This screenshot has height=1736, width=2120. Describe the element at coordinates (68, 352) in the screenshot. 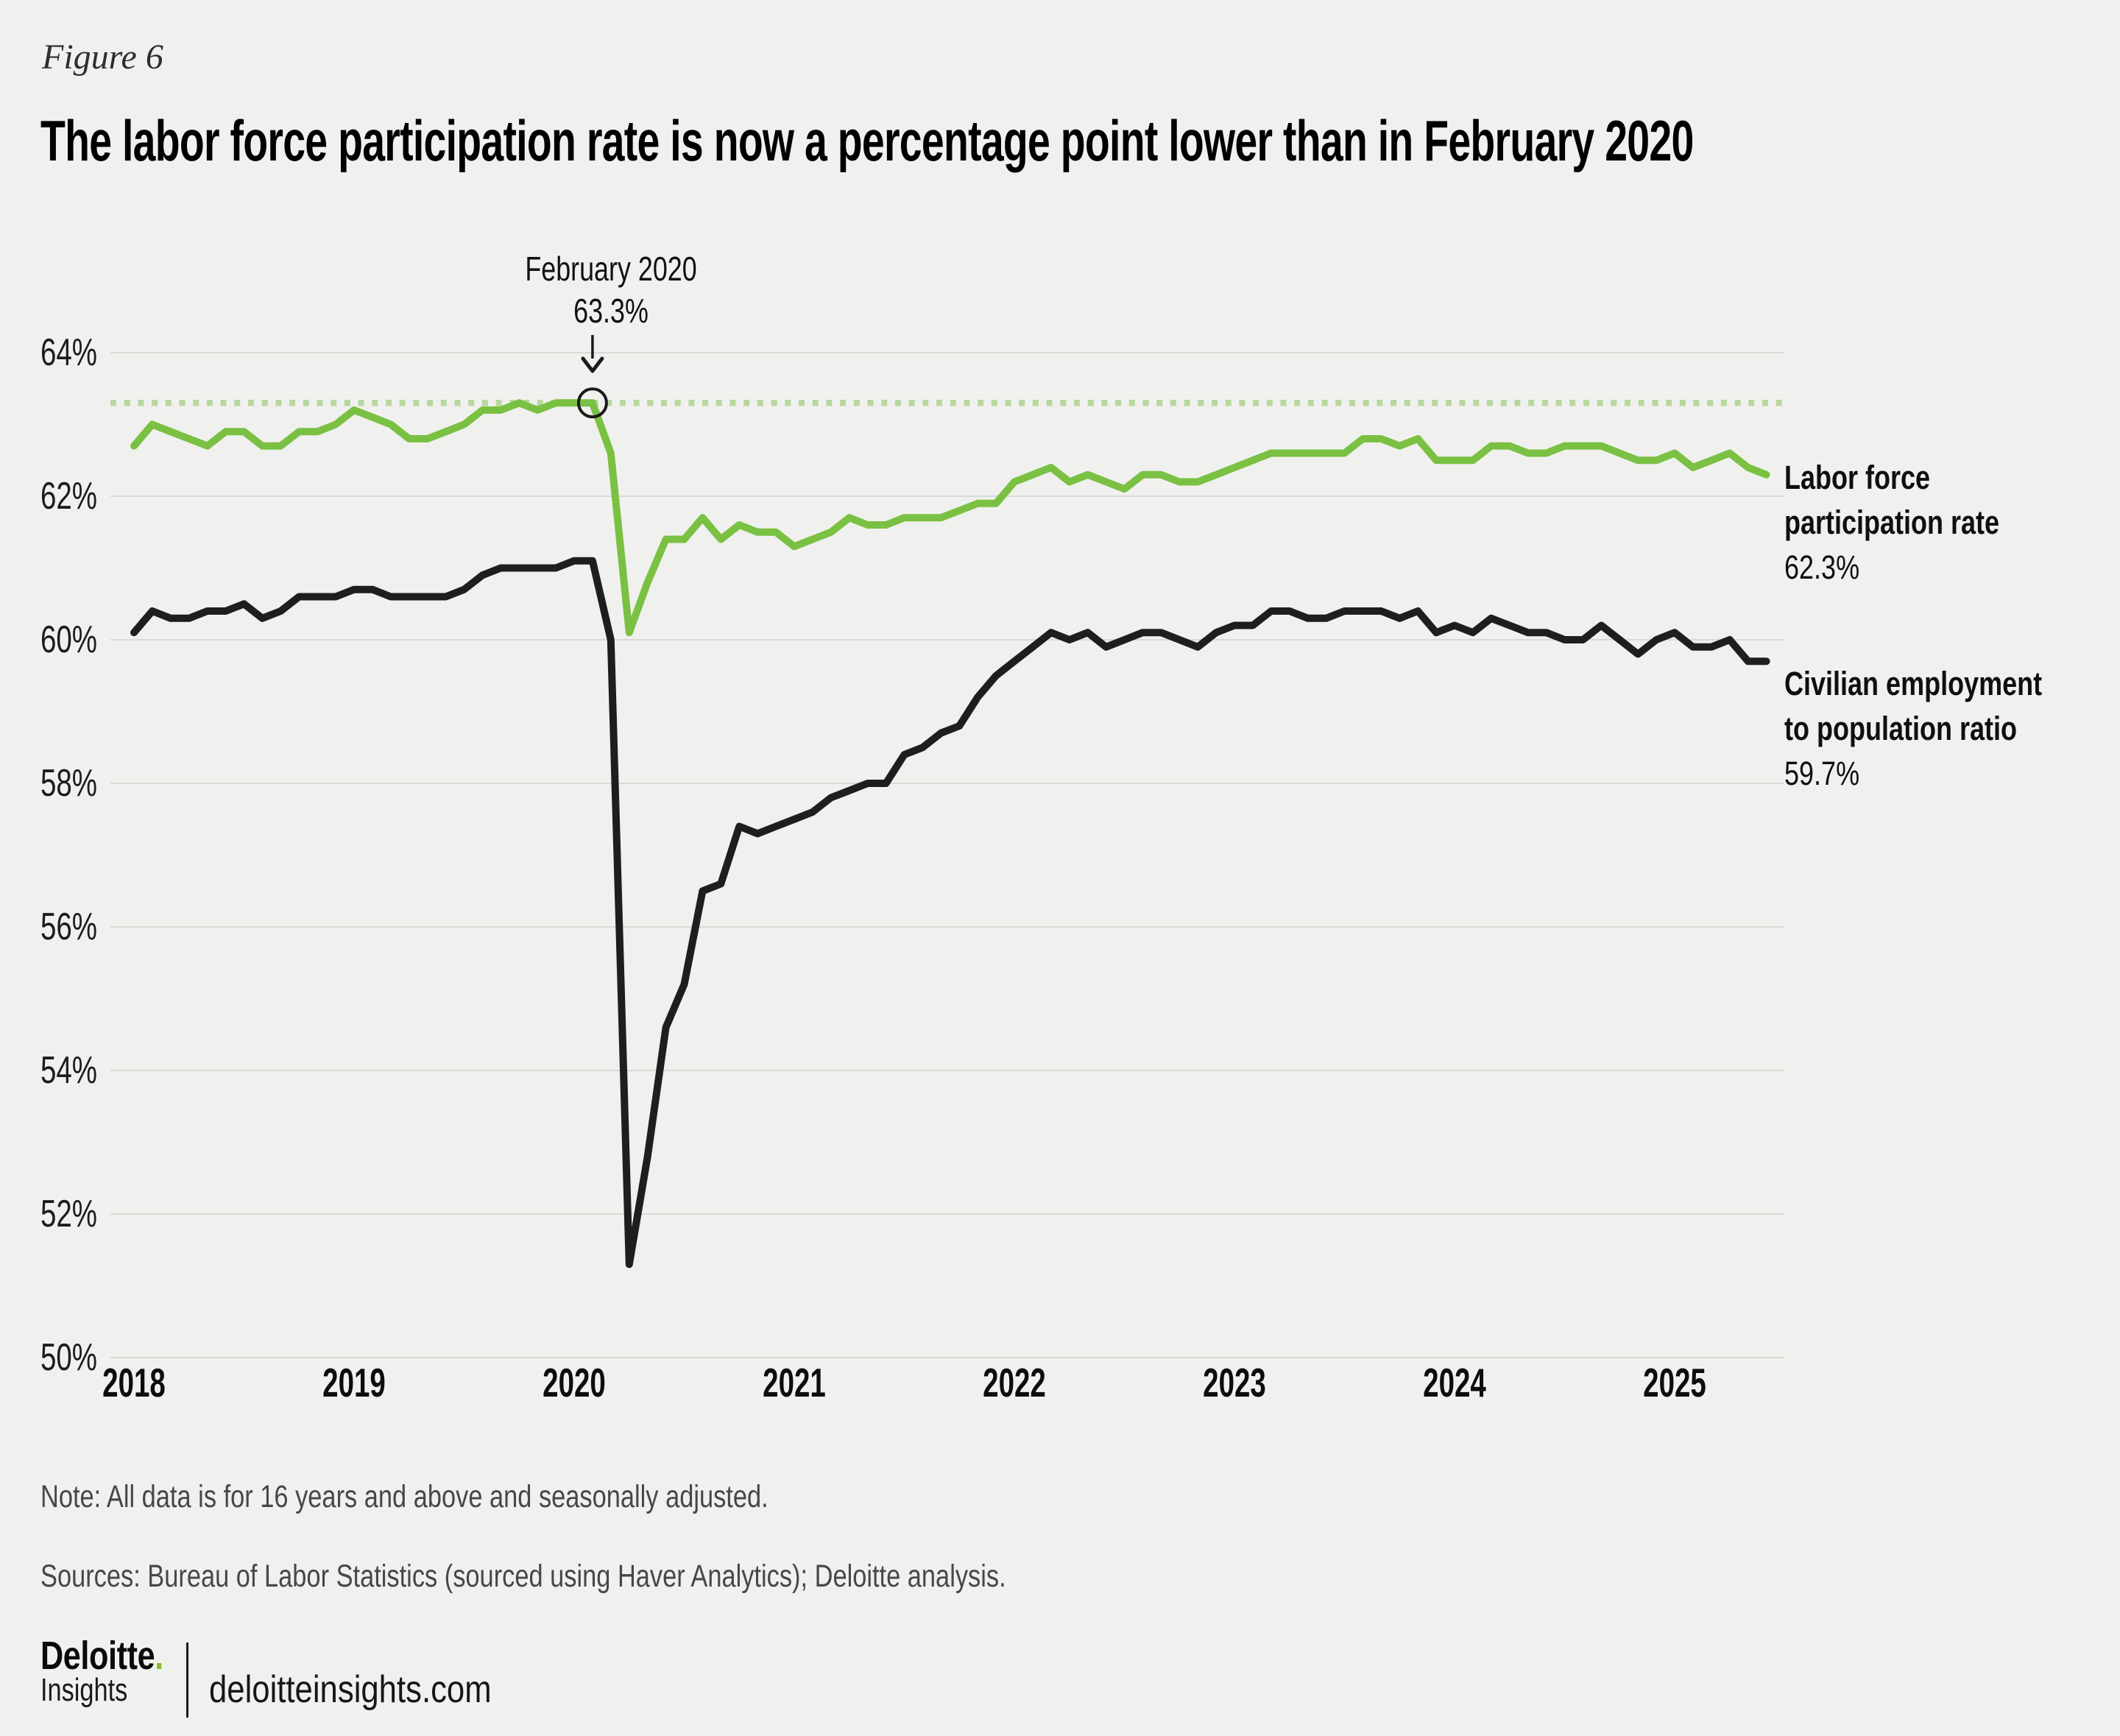

I see `y-tick-64: 64%` at that location.